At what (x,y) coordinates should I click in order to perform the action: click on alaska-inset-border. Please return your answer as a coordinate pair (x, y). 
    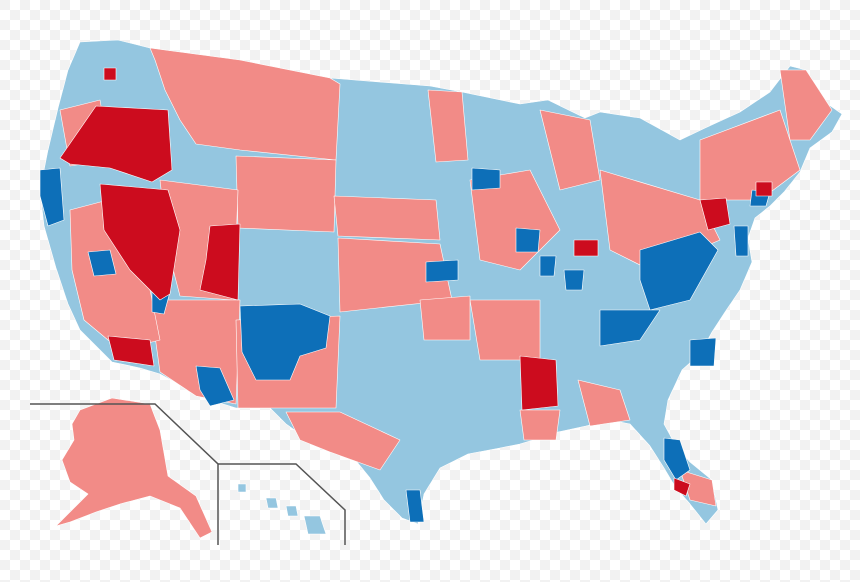
    Looking at the image, I should click on (124, 474).